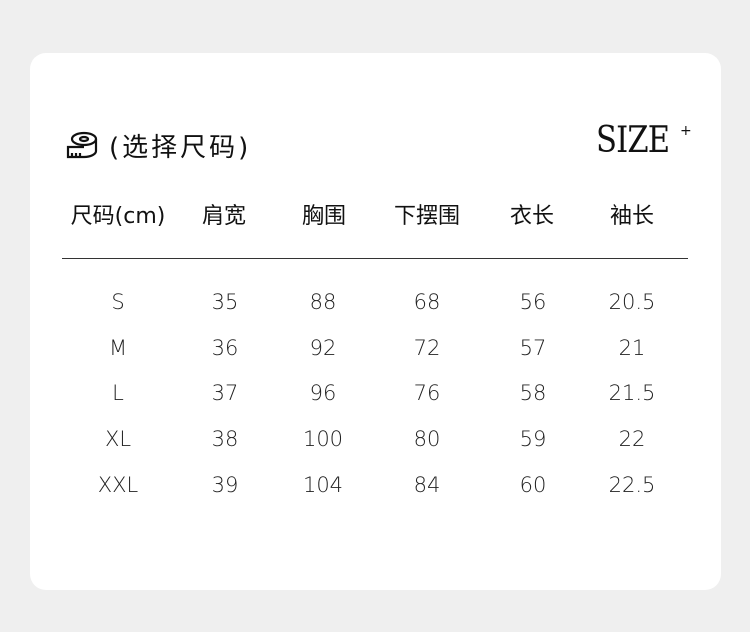 The width and height of the screenshot is (750, 632). I want to click on column-header: 衣长, so click(531, 216).